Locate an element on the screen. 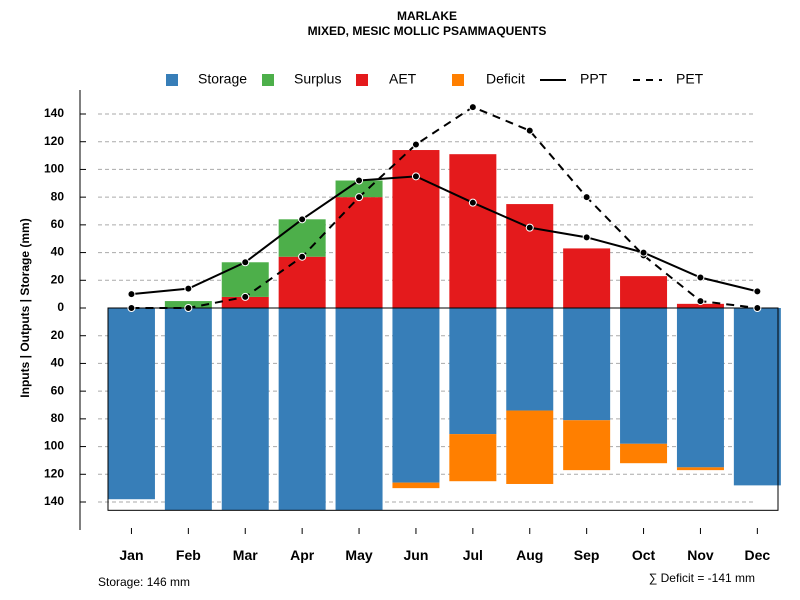  aet-bar-nov is located at coordinates (700, 305).